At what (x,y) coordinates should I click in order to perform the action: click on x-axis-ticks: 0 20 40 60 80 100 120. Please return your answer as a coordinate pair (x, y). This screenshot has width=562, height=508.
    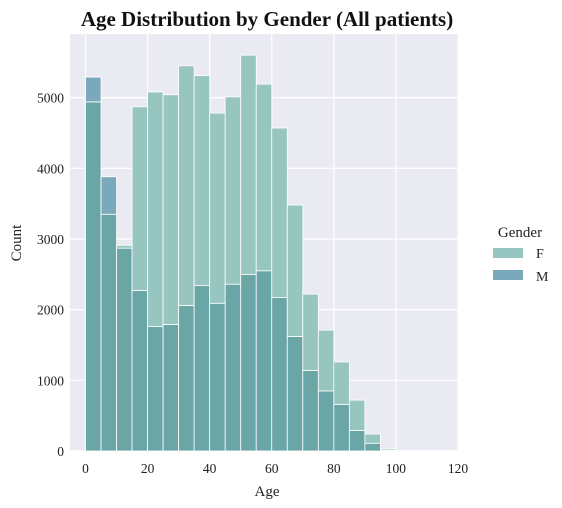
    Looking at the image, I should click on (275, 468).